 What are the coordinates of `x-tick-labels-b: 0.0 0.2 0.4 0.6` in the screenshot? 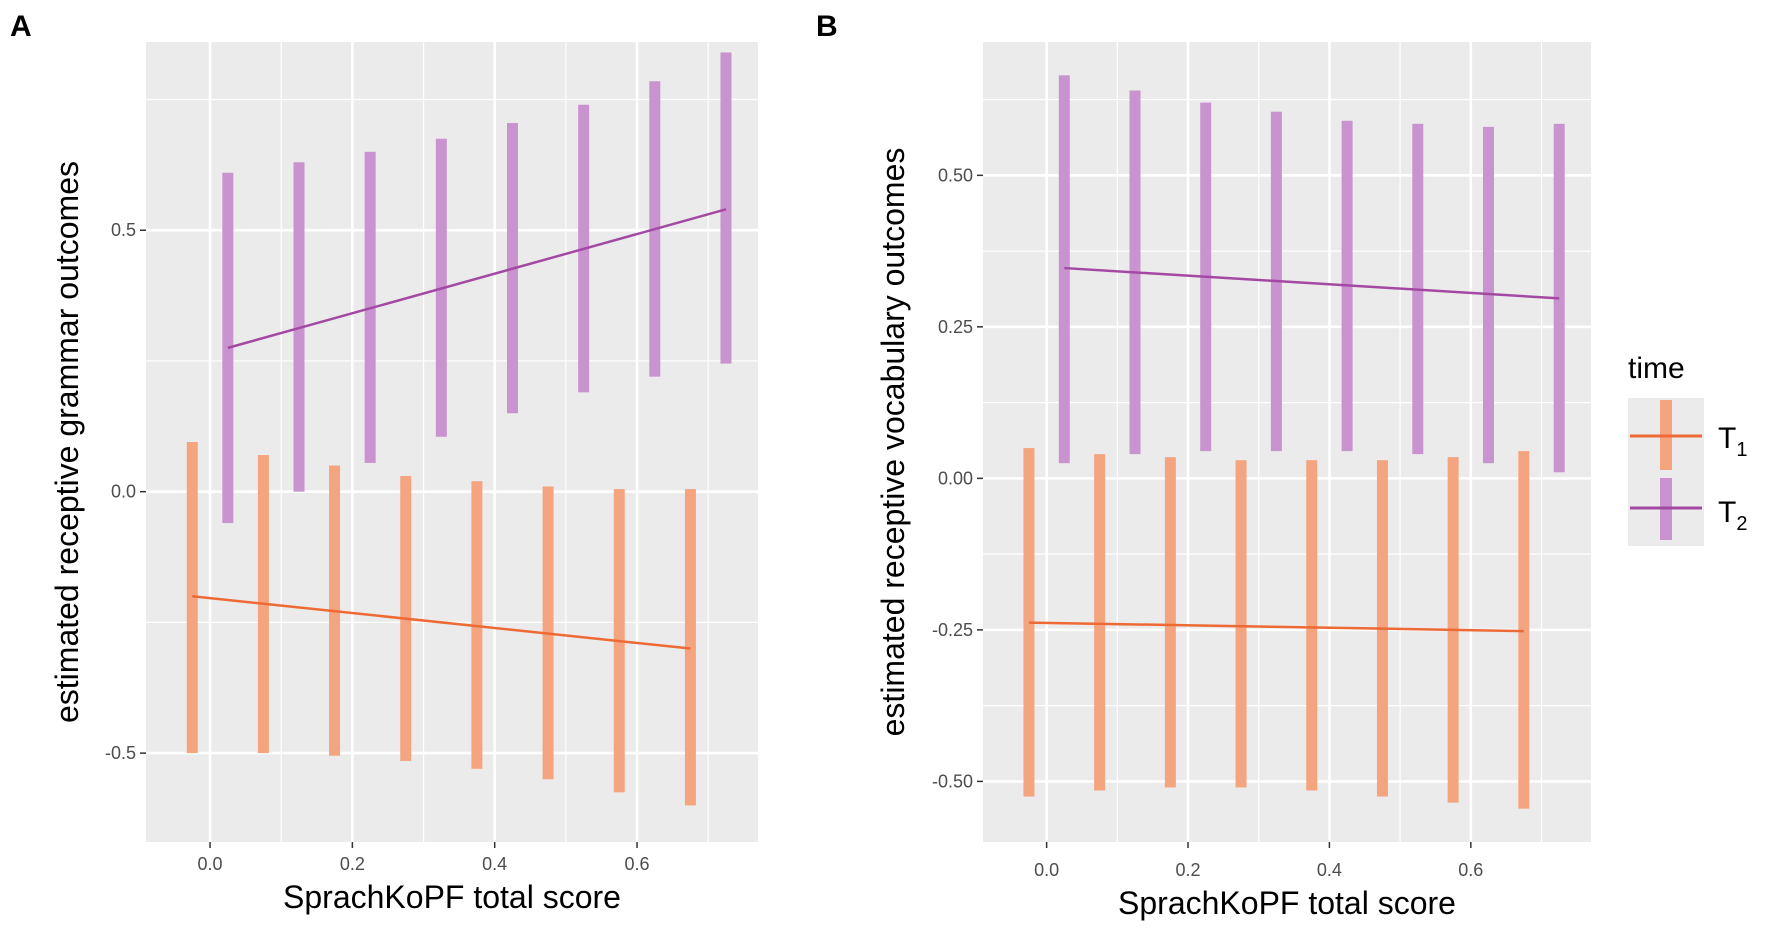 It's located at (1258, 861).